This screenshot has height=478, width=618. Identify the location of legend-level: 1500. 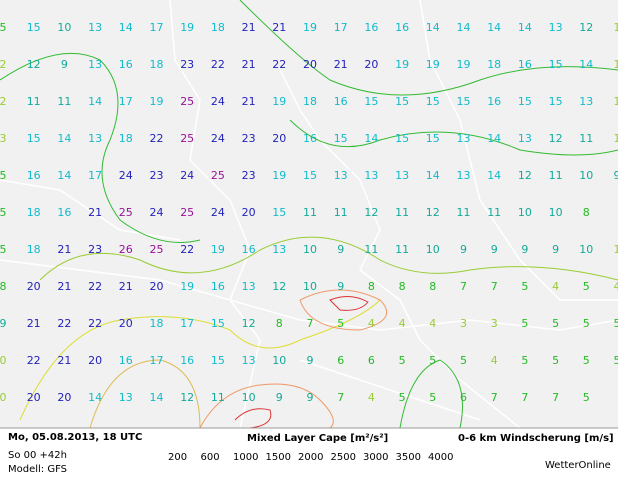
(278, 457).